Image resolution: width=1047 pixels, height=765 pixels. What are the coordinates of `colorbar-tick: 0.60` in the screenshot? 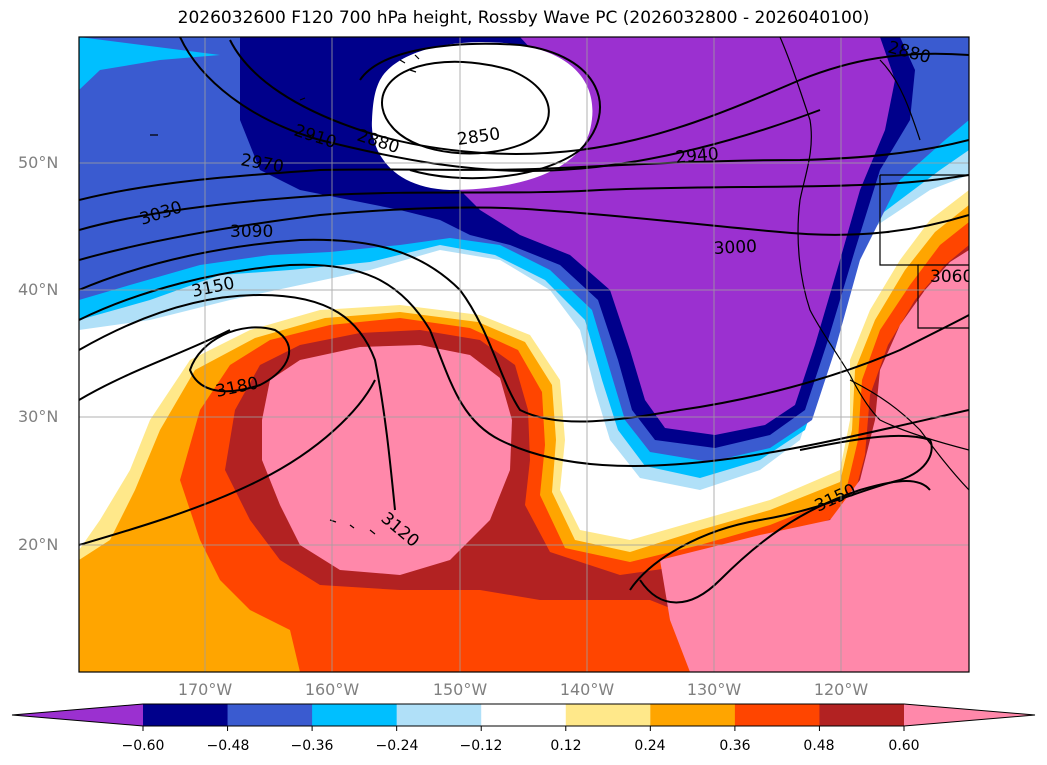 It's located at (904, 746).